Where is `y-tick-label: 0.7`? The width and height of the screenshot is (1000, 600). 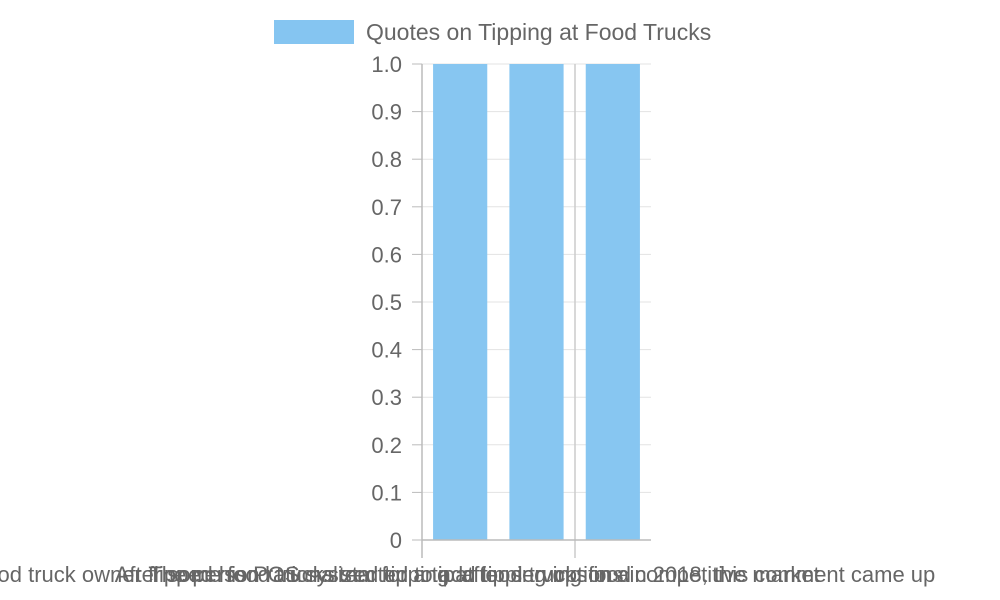
y-tick-label: 0.7 is located at coordinates (386, 207).